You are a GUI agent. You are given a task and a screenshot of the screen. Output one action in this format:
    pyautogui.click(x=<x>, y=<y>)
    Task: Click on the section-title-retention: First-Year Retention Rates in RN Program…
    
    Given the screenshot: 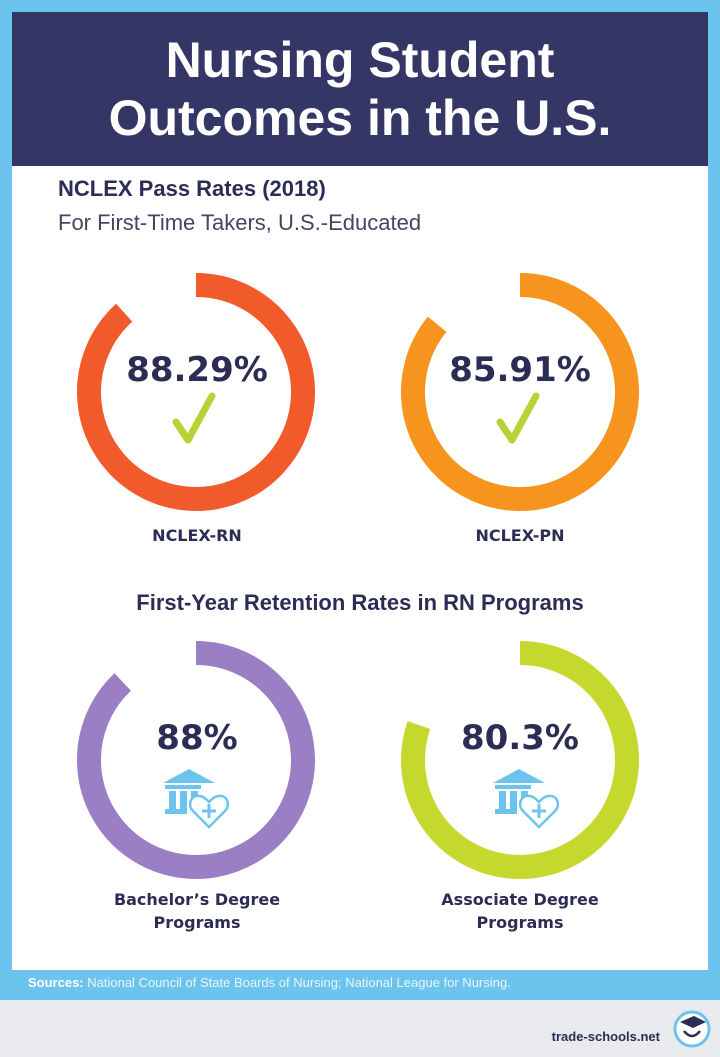 What is the action you would take?
    pyautogui.click(x=360, y=602)
    